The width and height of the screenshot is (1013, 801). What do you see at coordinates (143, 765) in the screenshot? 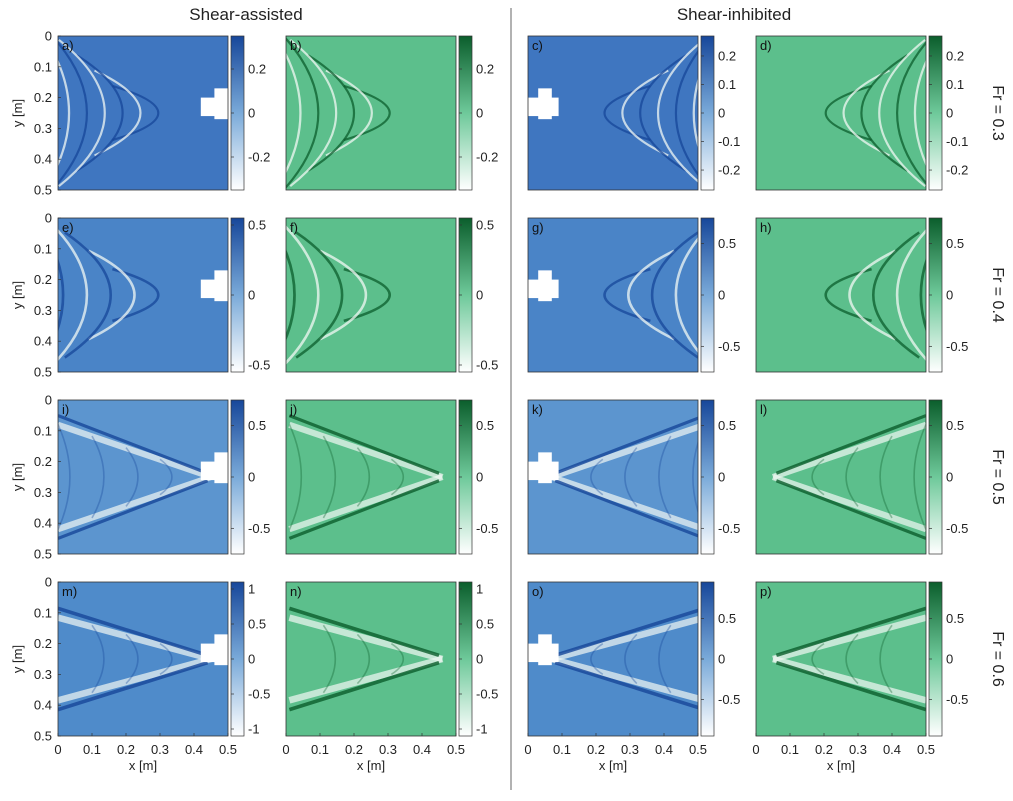
I see `x-axis-label: x [m]` at bounding box center [143, 765].